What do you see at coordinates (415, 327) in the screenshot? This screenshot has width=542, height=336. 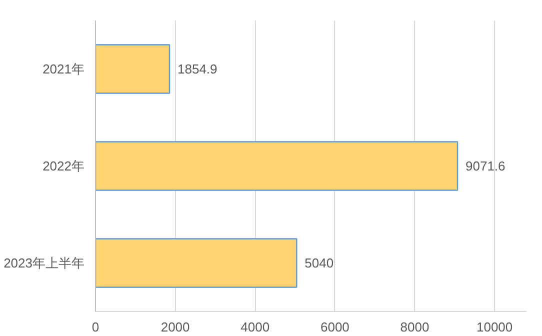 I see `x-tick-label: 8000` at bounding box center [415, 327].